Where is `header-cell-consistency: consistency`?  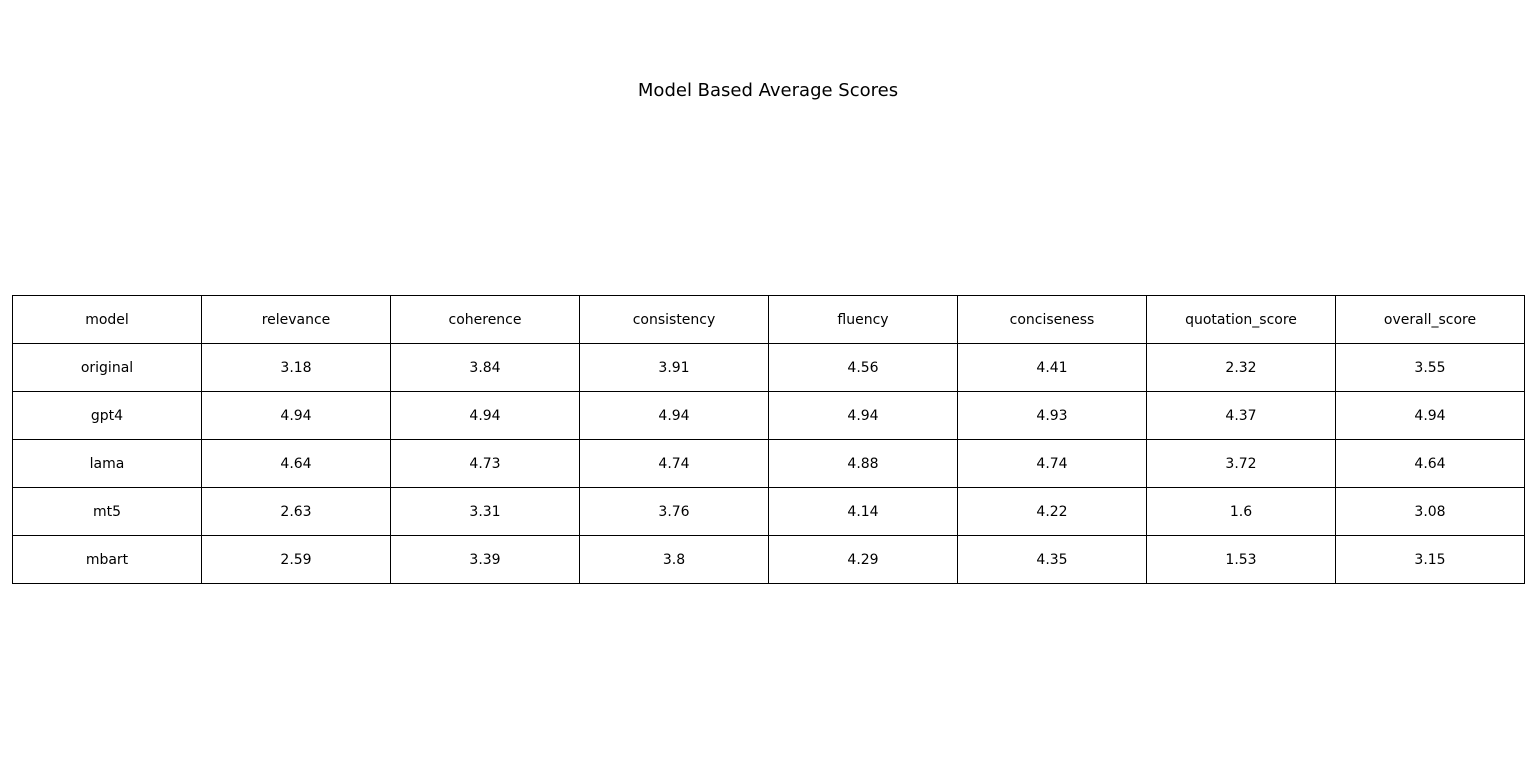 header-cell-consistency: consistency is located at coordinates (674, 319).